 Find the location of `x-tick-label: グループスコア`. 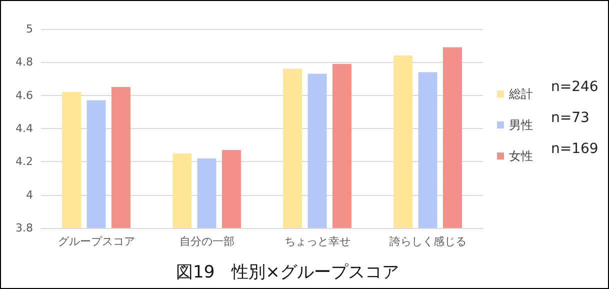

x-tick-label: グループスコア is located at coordinates (96, 241).